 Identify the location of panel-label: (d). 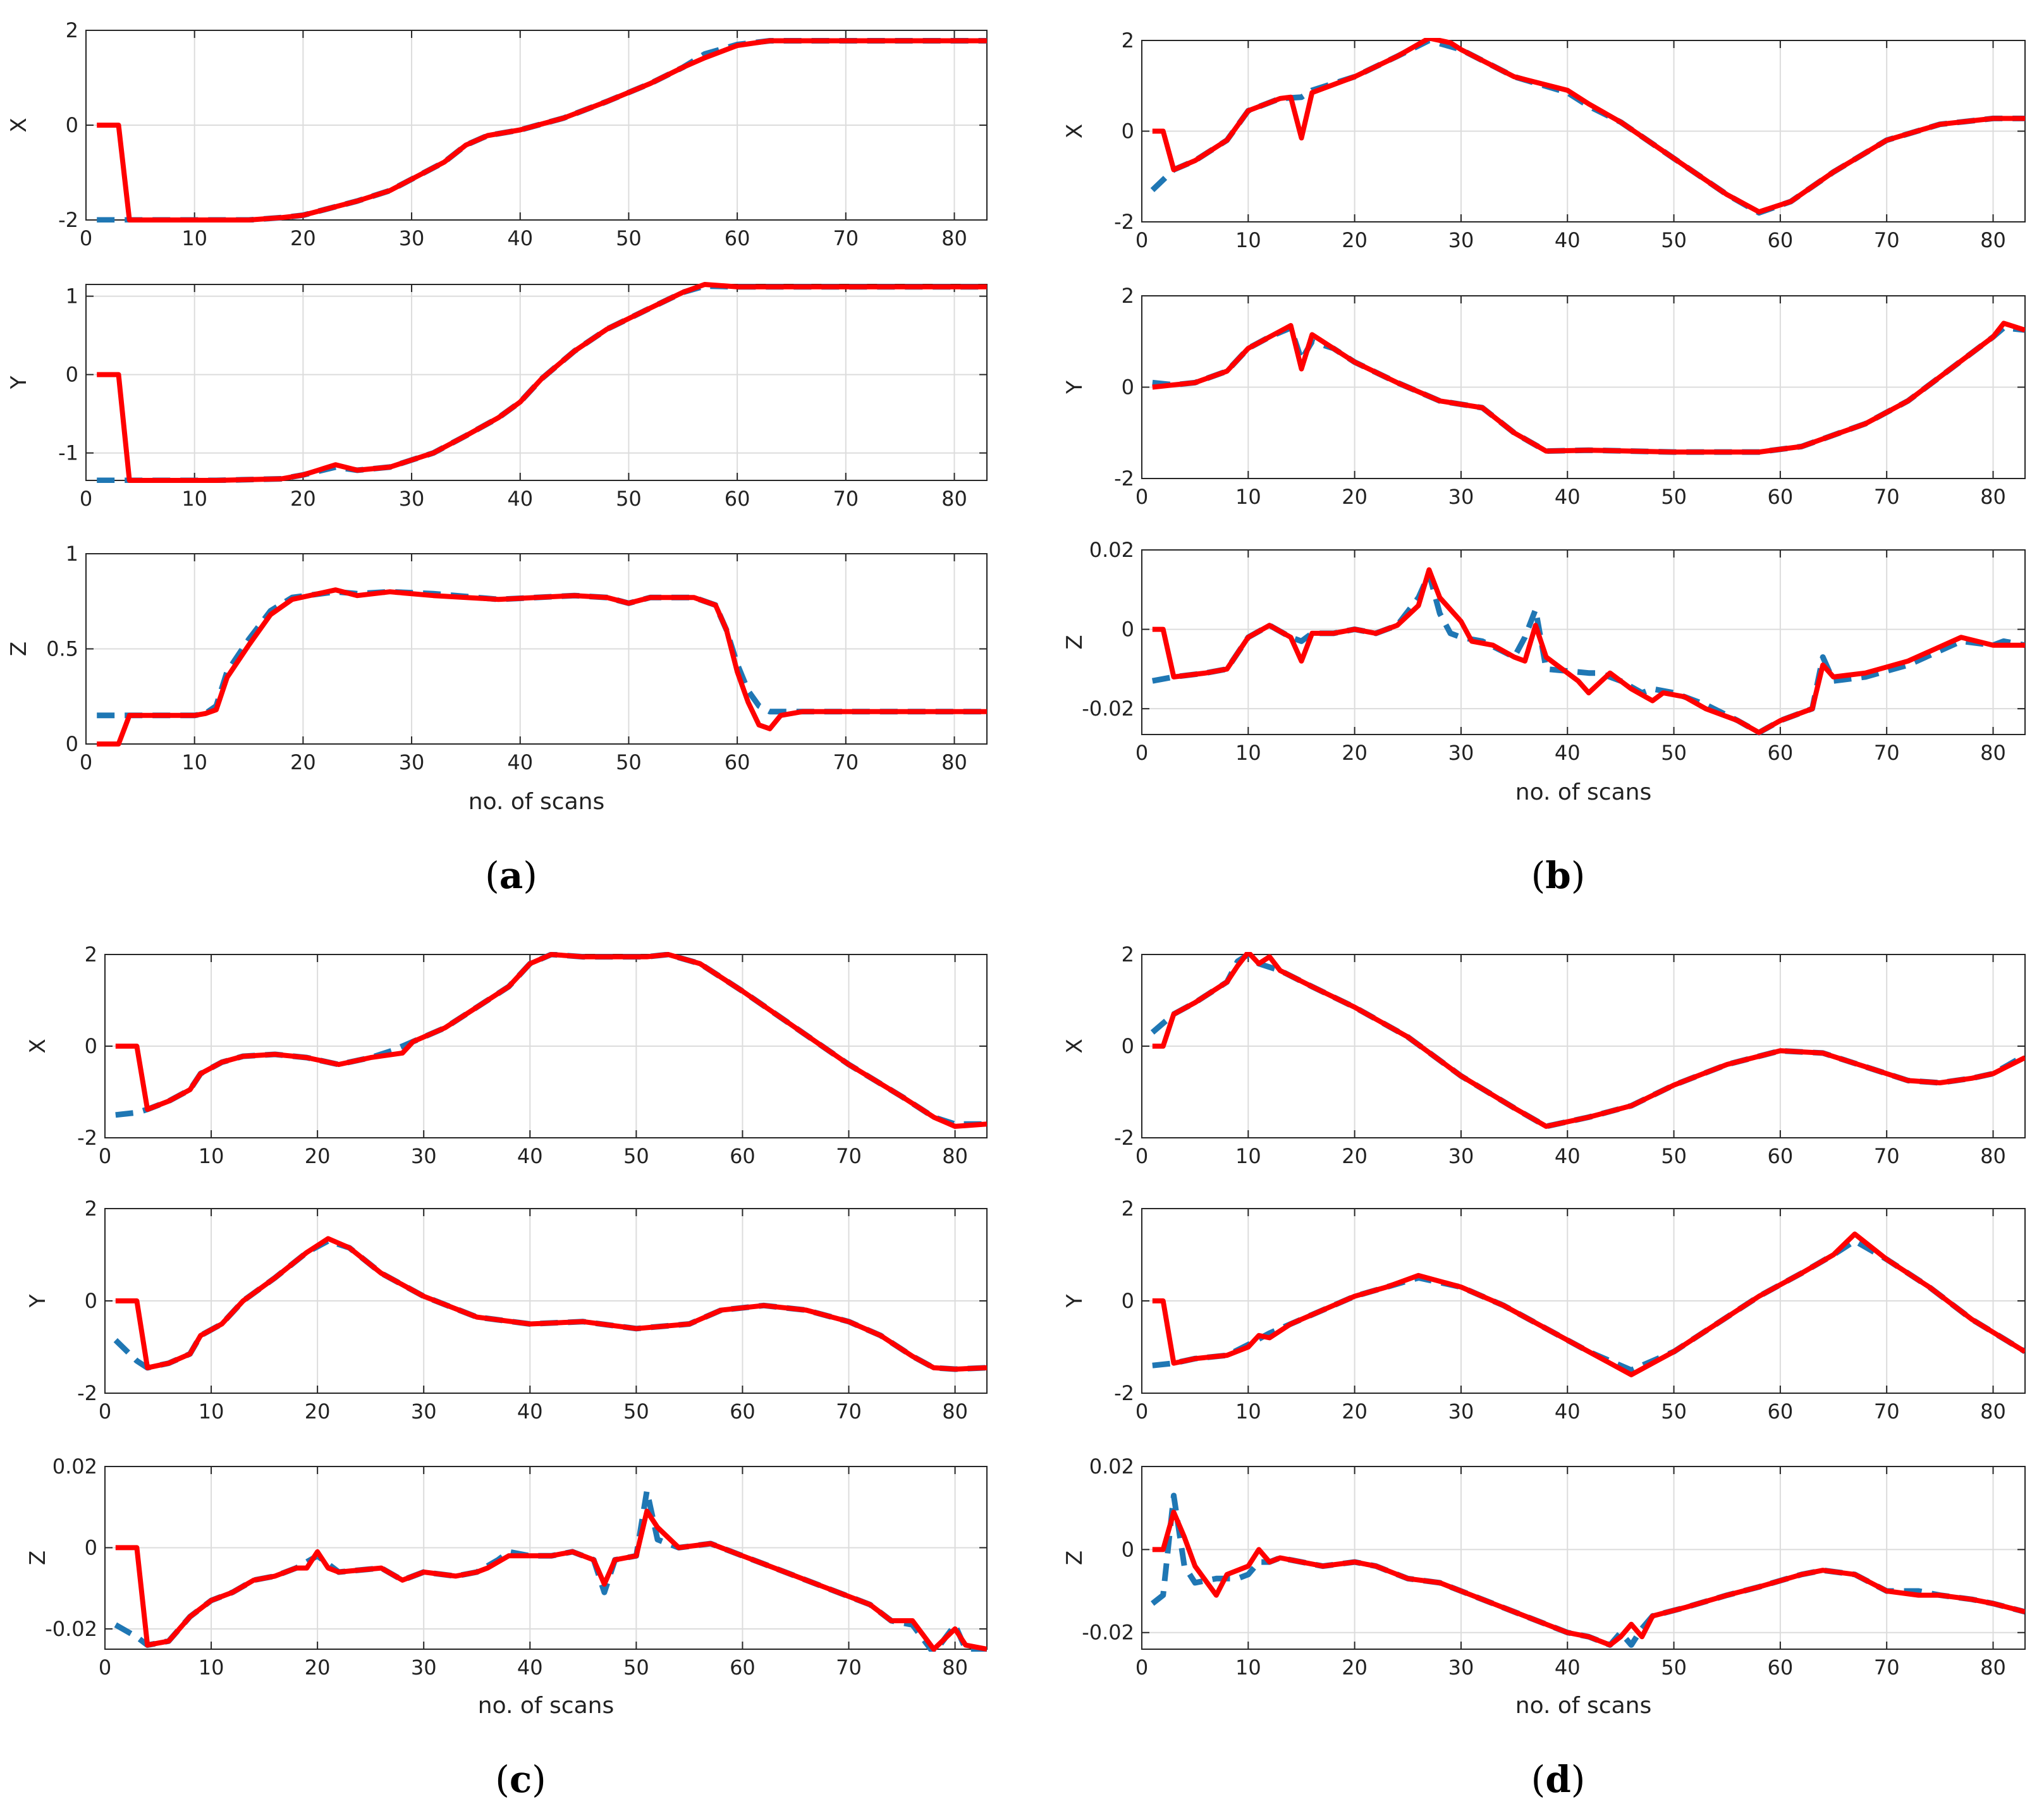
(1558, 1780).